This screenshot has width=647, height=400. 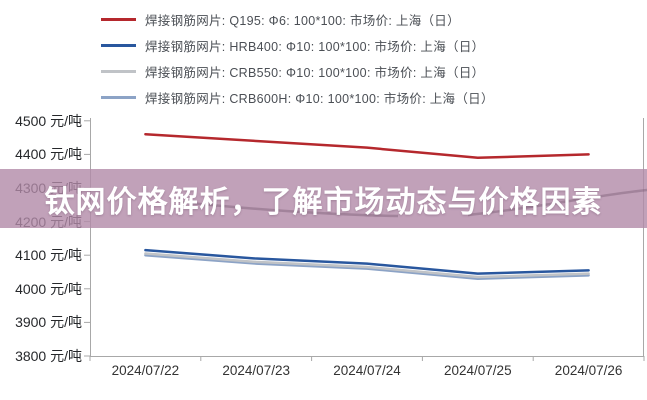 What do you see at coordinates (48, 255) in the screenshot?
I see `y-tick-label: 4100 元/吨` at bounding box center [48, 255].